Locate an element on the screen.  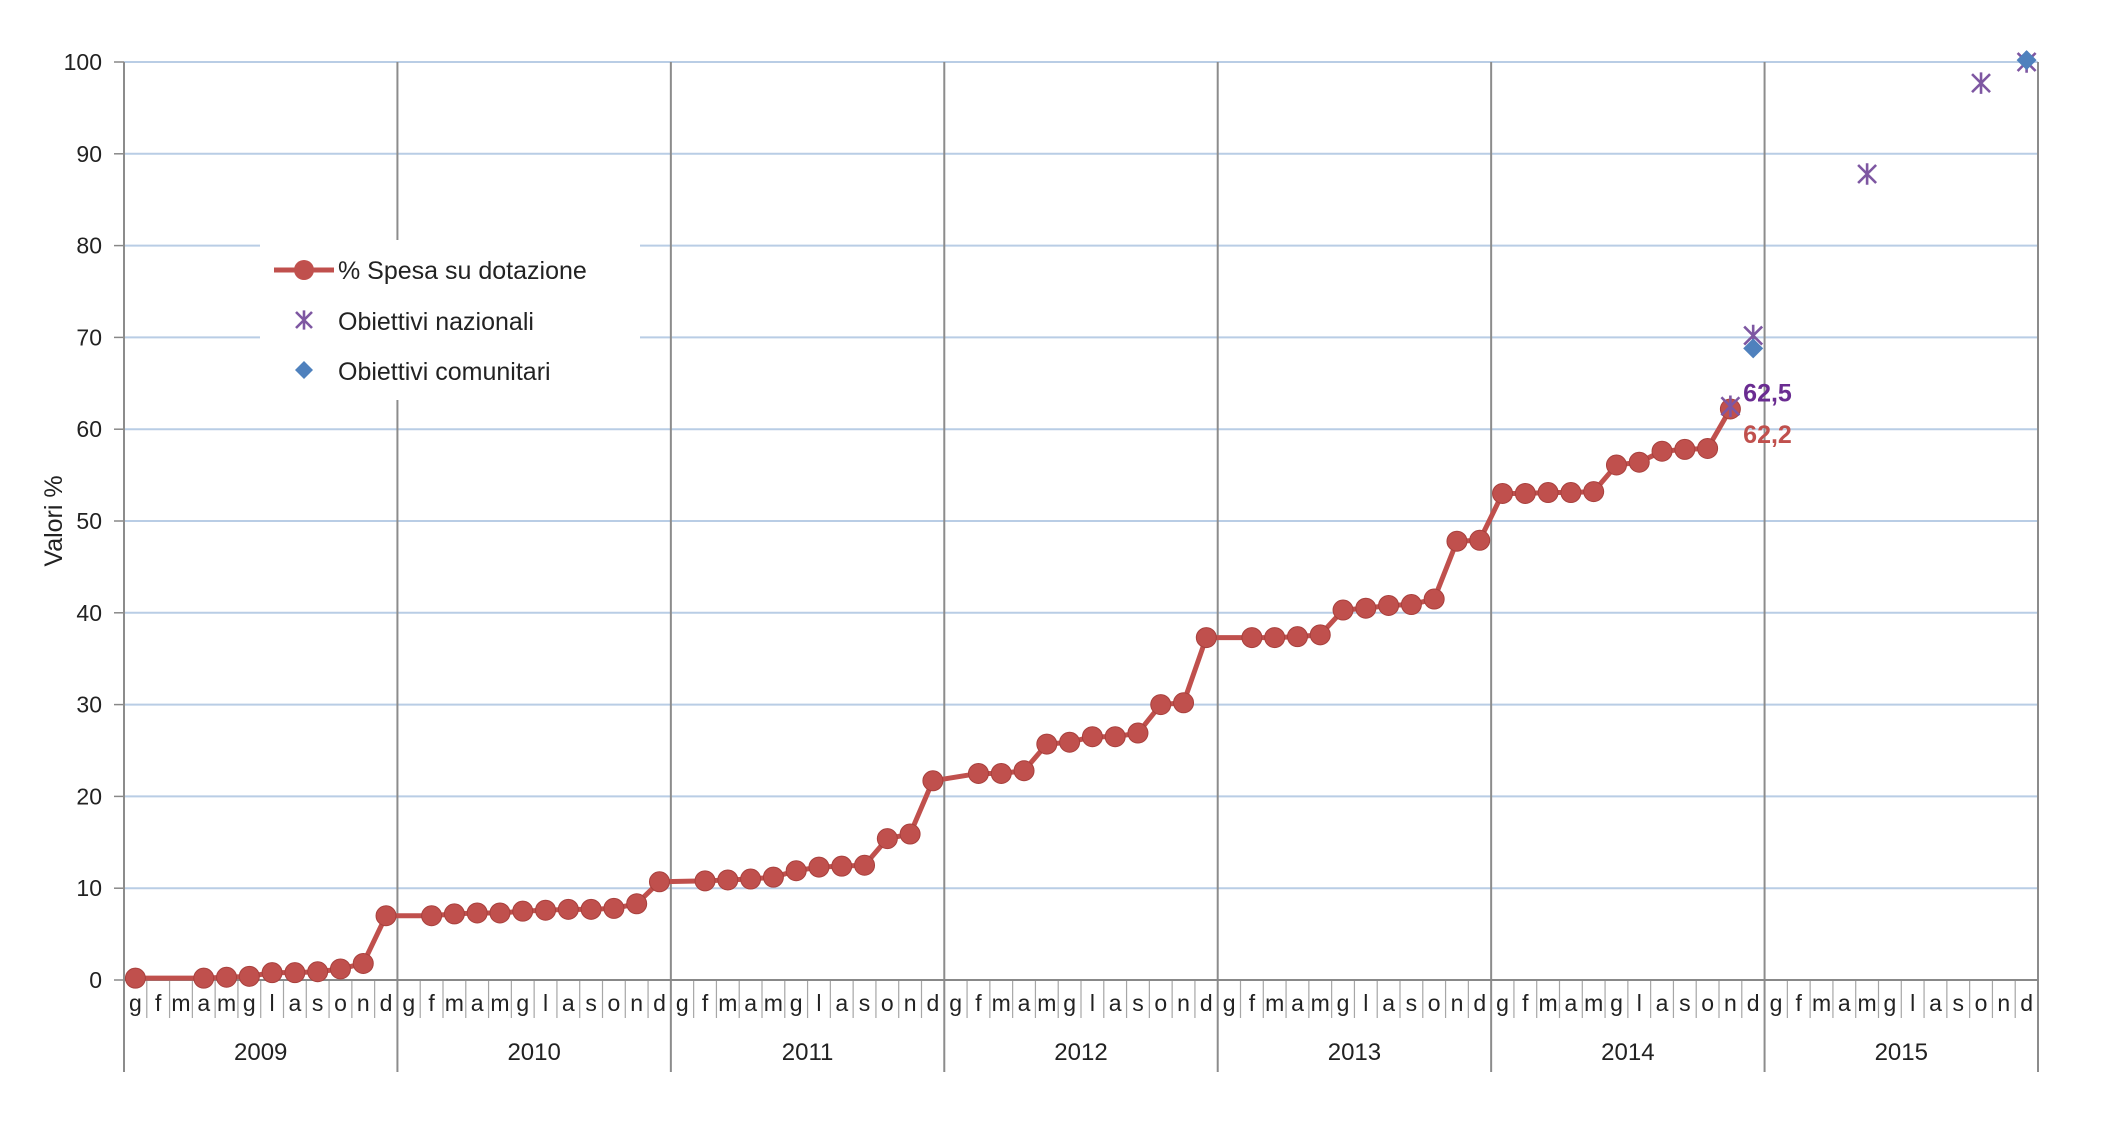
month-label-2014-8: a is located at coordinates (1662, 1003).